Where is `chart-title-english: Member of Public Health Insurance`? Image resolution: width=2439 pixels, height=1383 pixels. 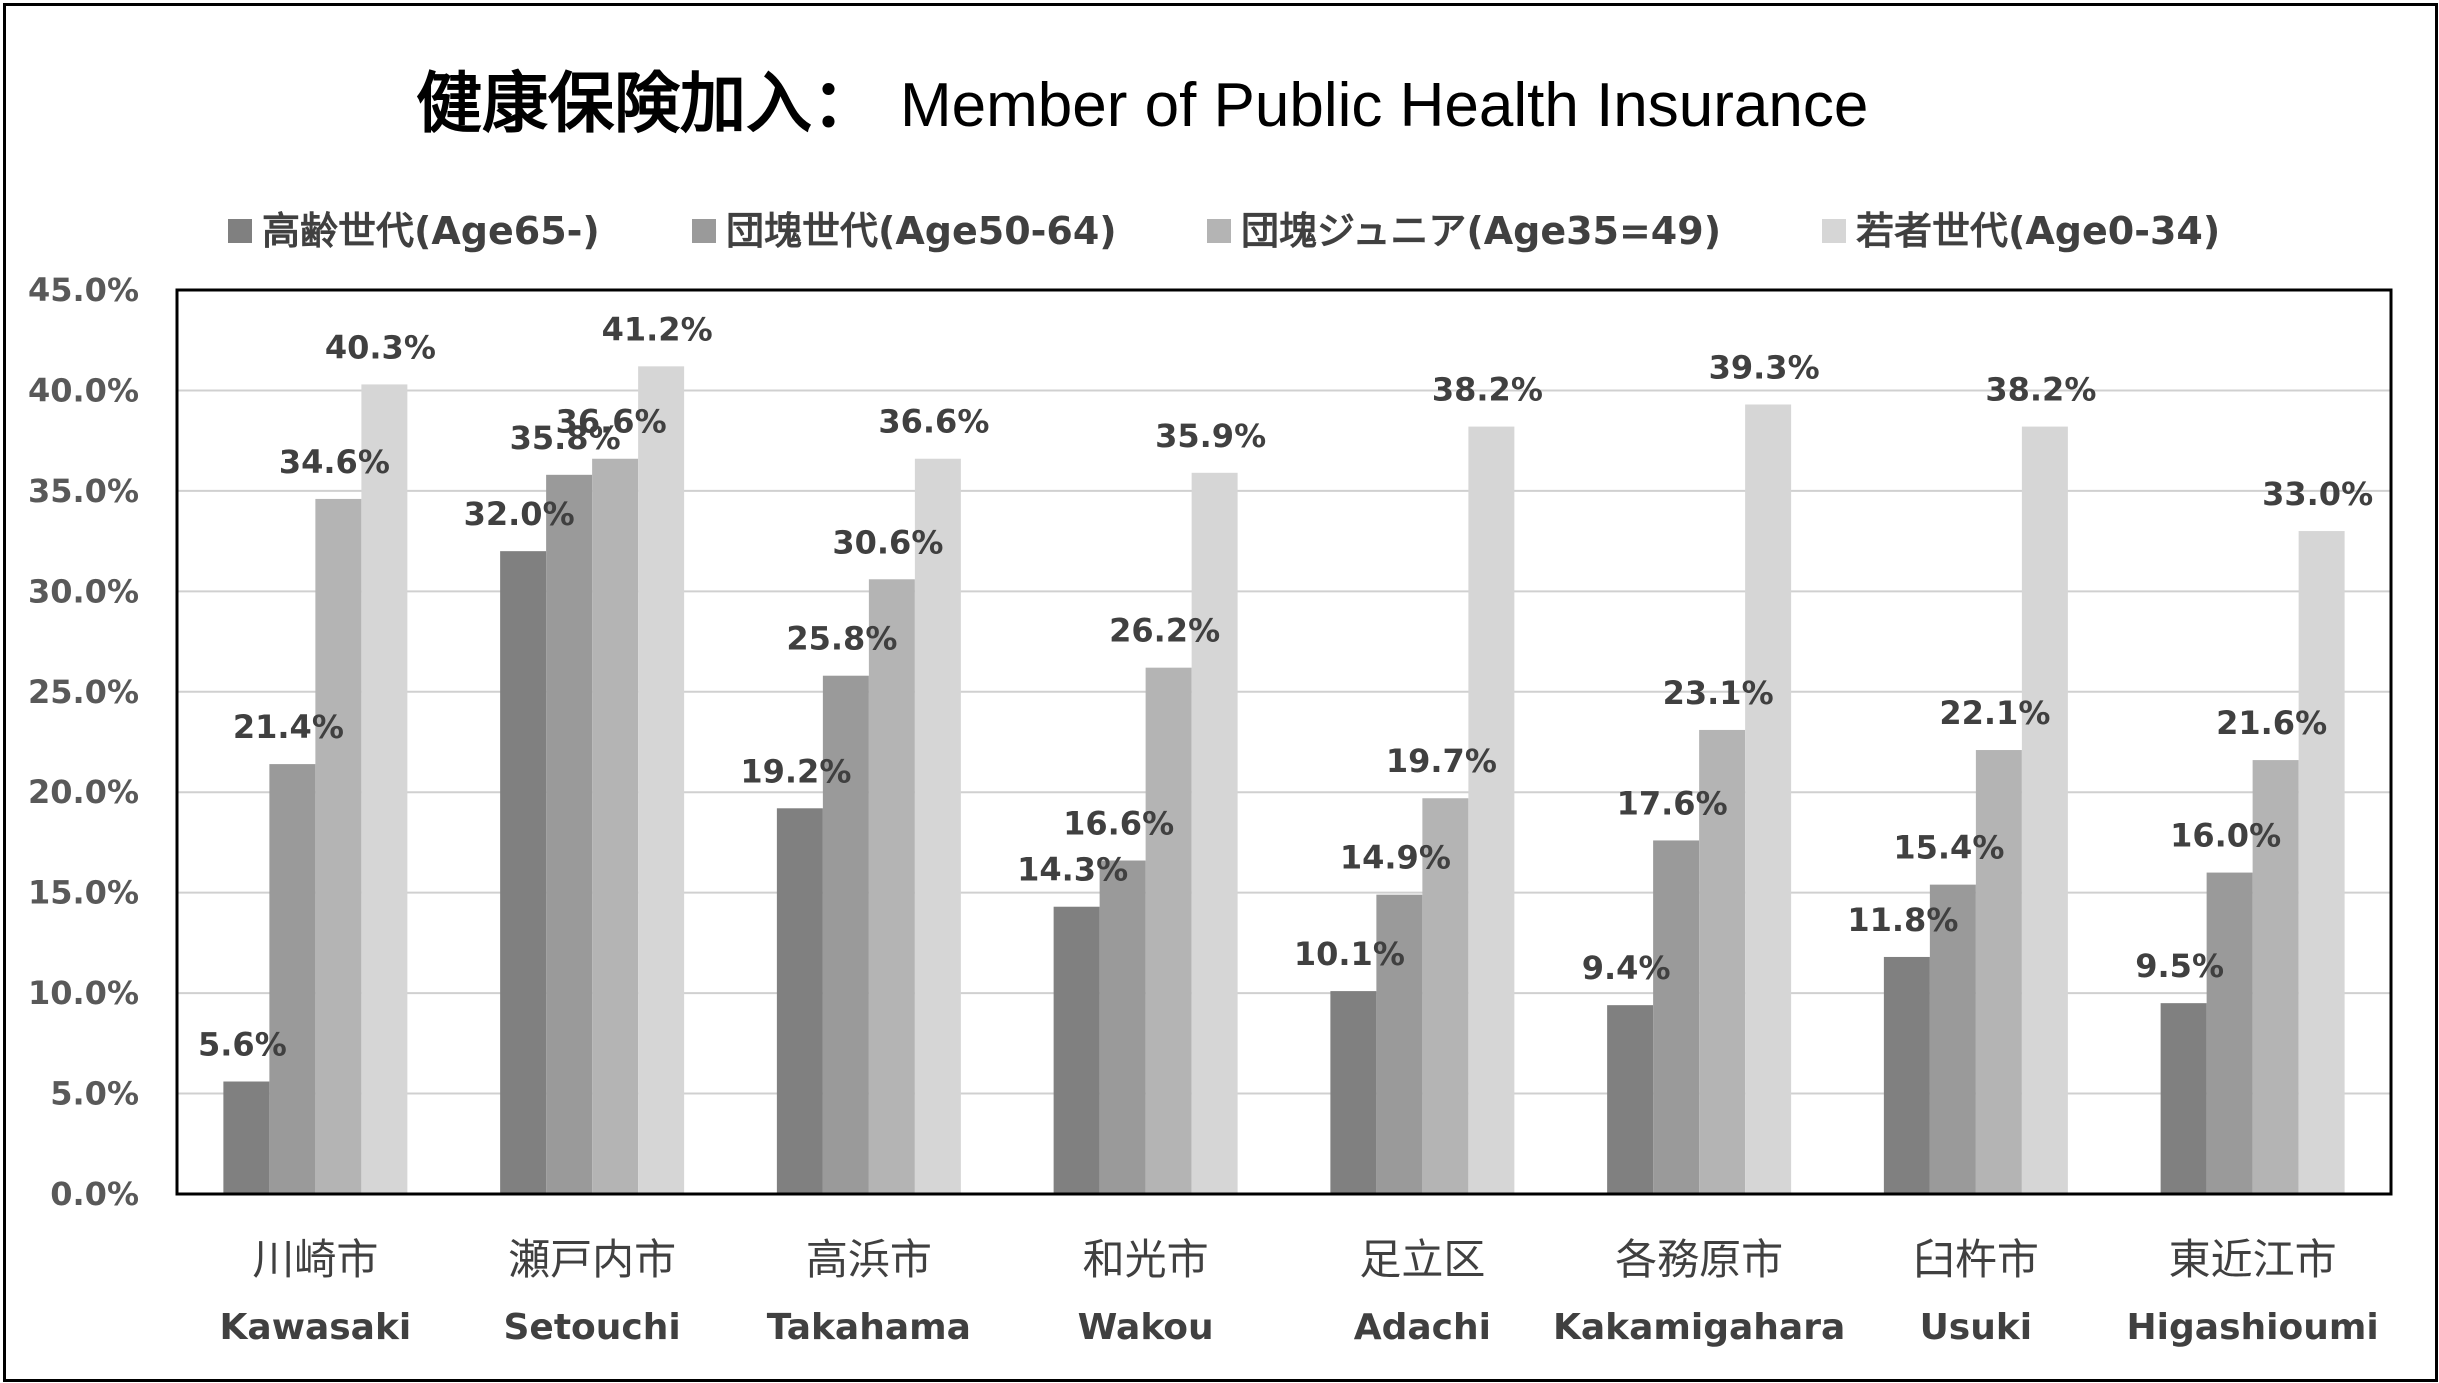
chart-title-english: Member of Public Health Insurance is located at coordinates (1384, 105).